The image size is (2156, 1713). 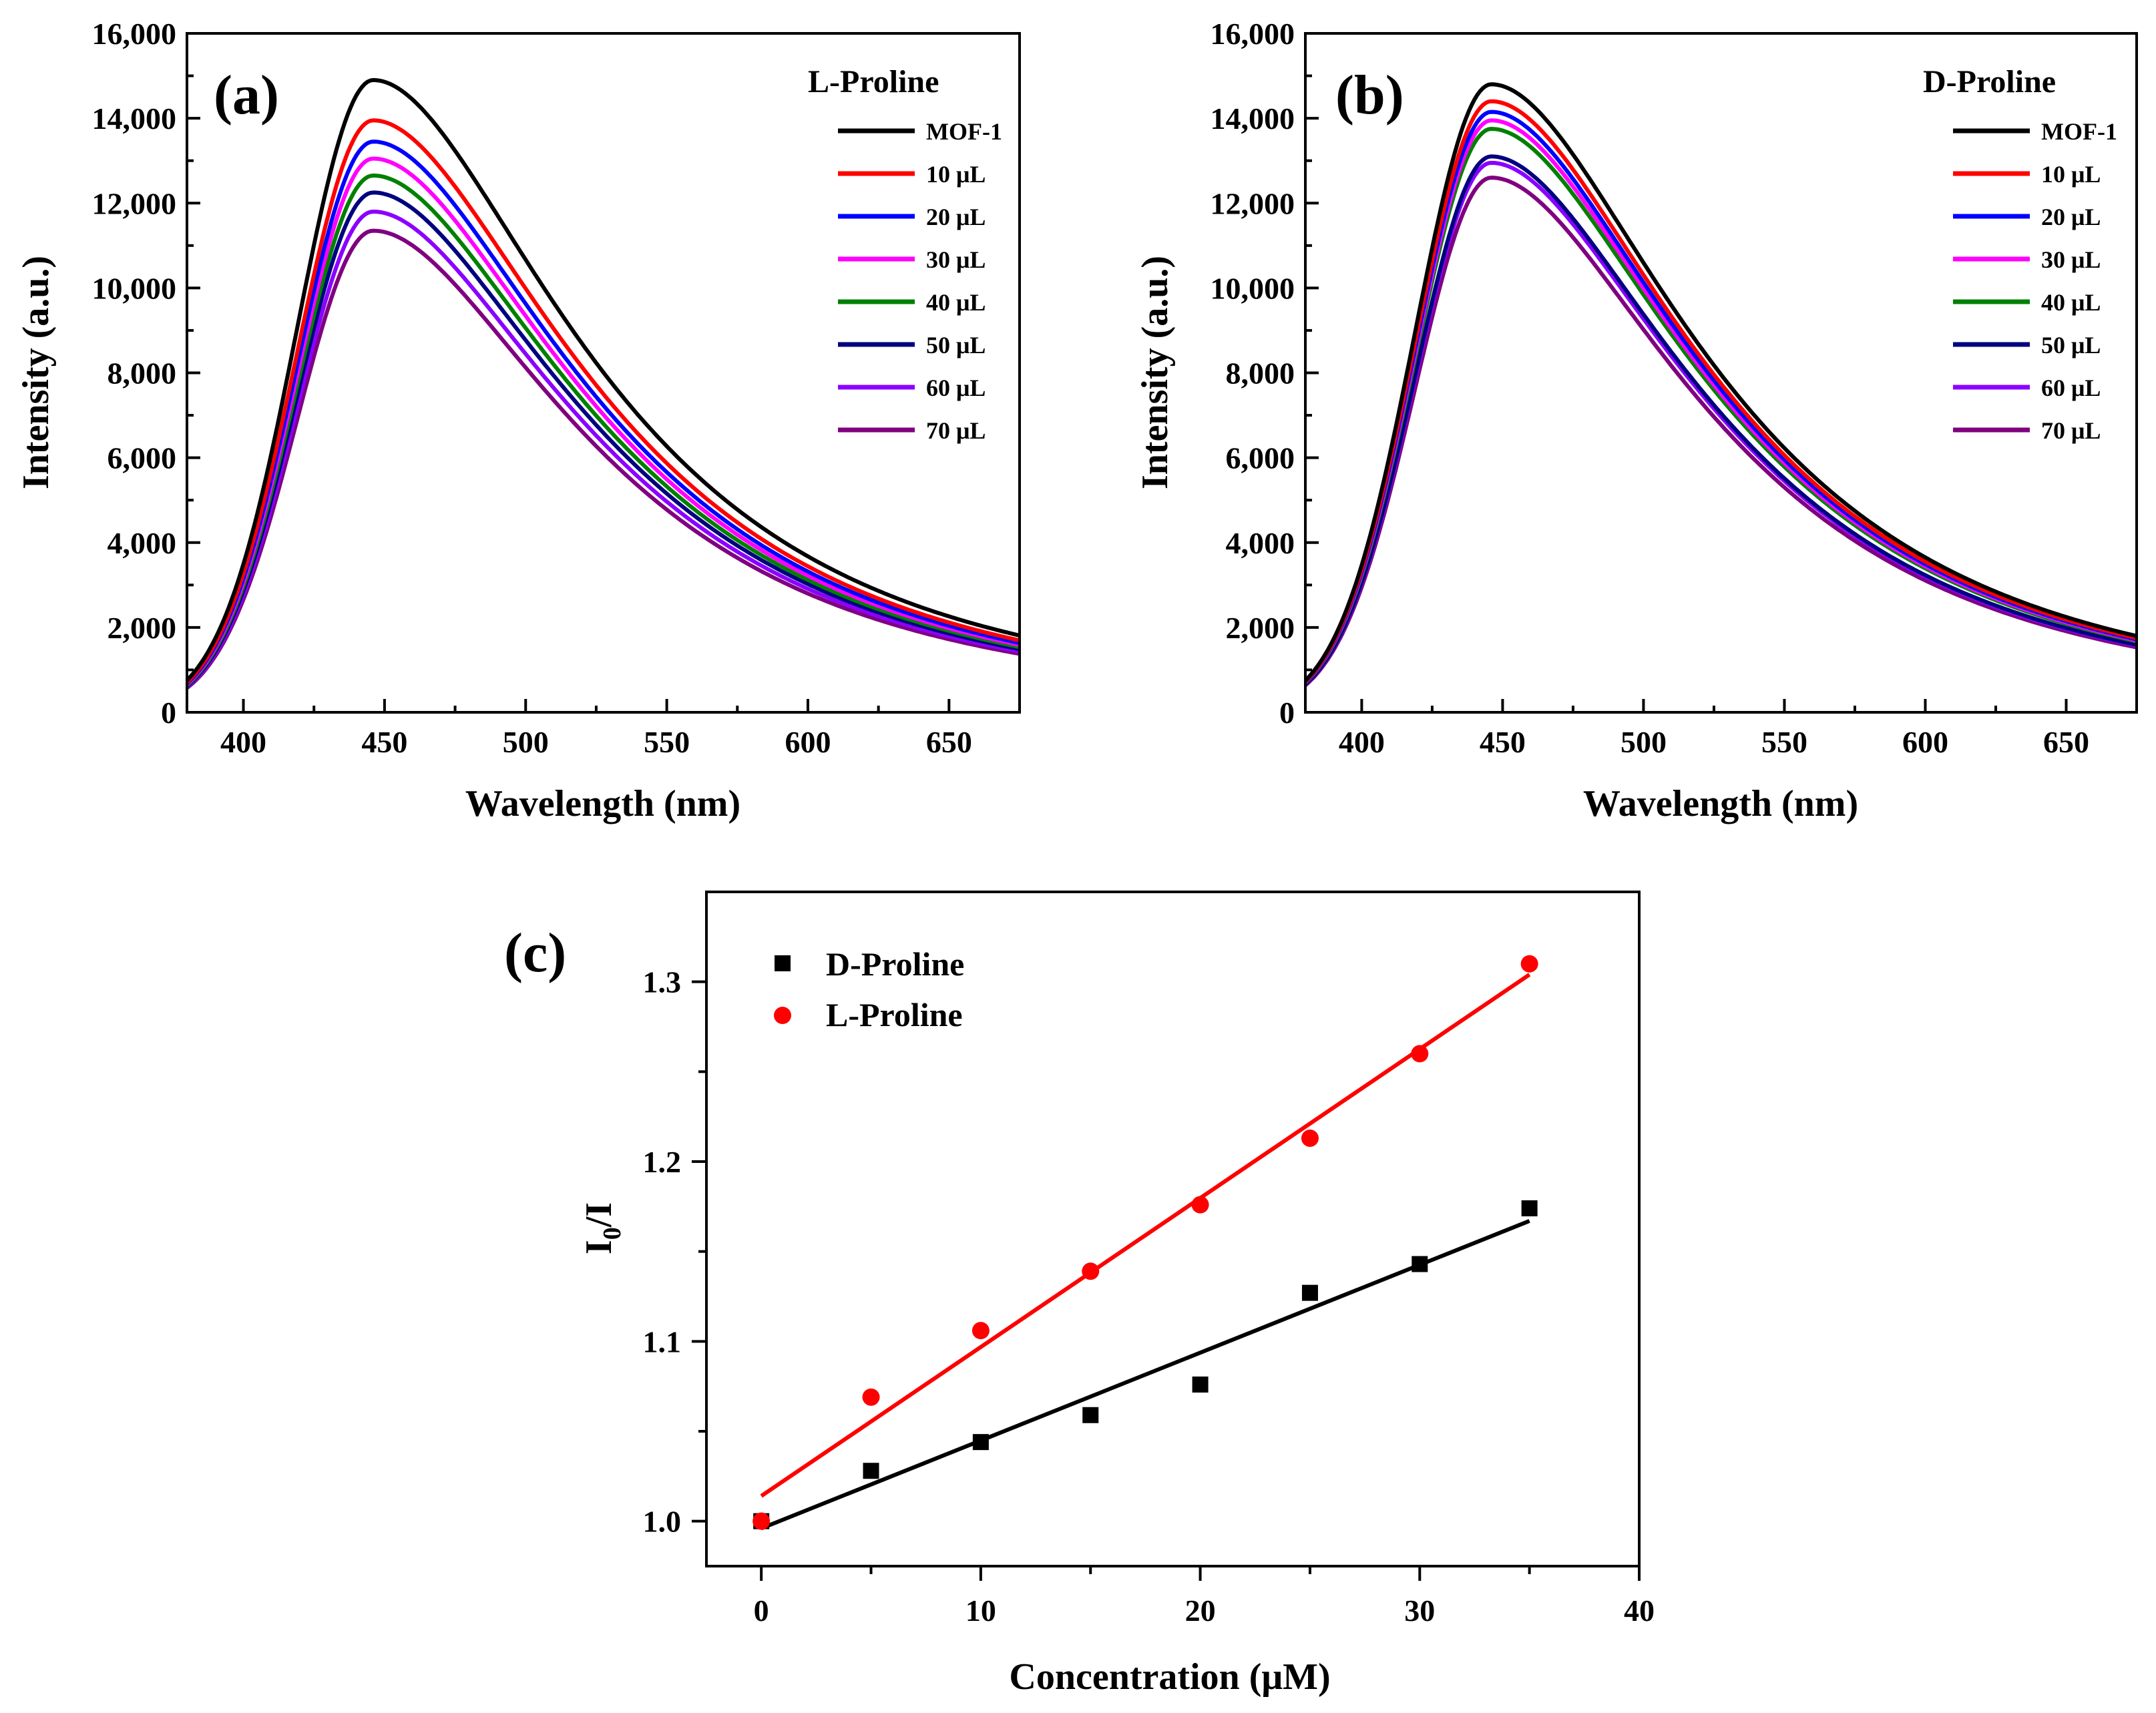 What do you see at coordinates (895, 964) in the screenshot?
I see `legend-d-proline-label: D-Proline` at bounding box center [895, 964].